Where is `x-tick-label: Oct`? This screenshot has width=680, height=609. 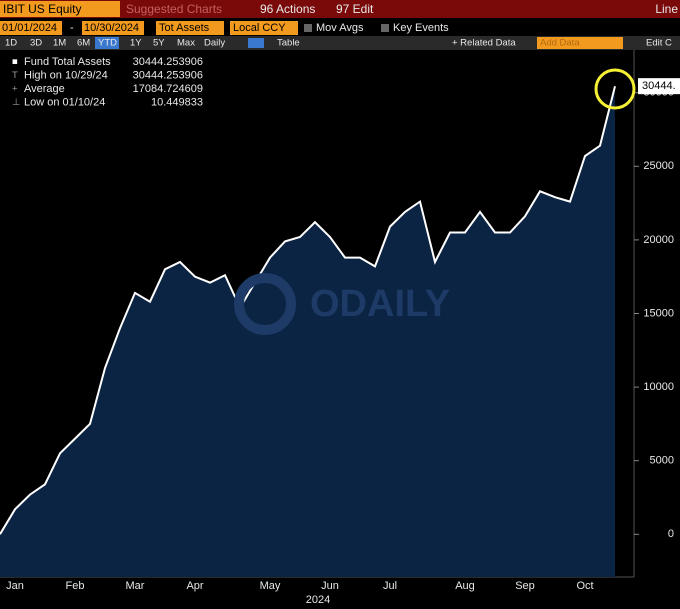
x-tick-label: Oct is located at coordinates (584, 586).